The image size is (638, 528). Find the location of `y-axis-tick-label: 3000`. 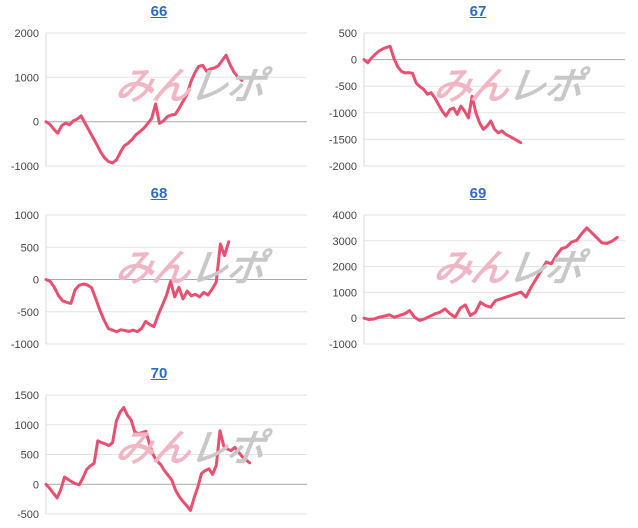

y-axis-tick-label: 3000 is located at coordinates (345, 242).